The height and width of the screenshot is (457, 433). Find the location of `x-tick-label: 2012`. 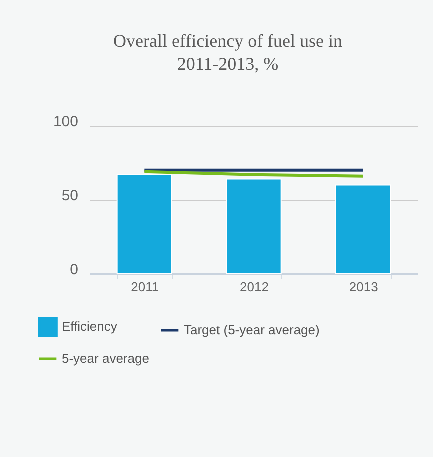

x-tick-label: 2012 is located at coordinates (254, 287).